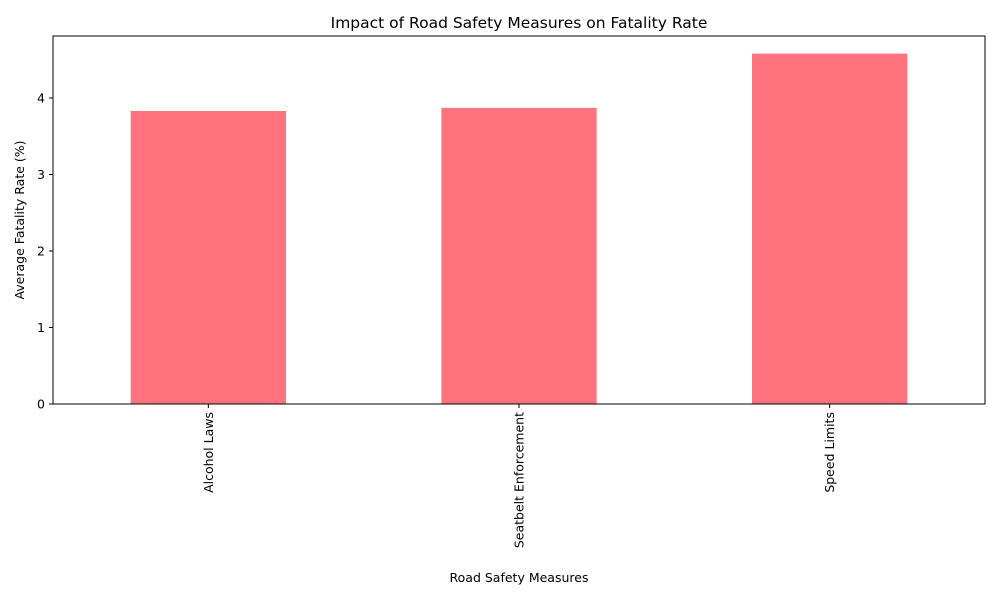 The image size is (1000, 600). I want to click on x-tick-label: Alcohol Laws, so click(208, 452).